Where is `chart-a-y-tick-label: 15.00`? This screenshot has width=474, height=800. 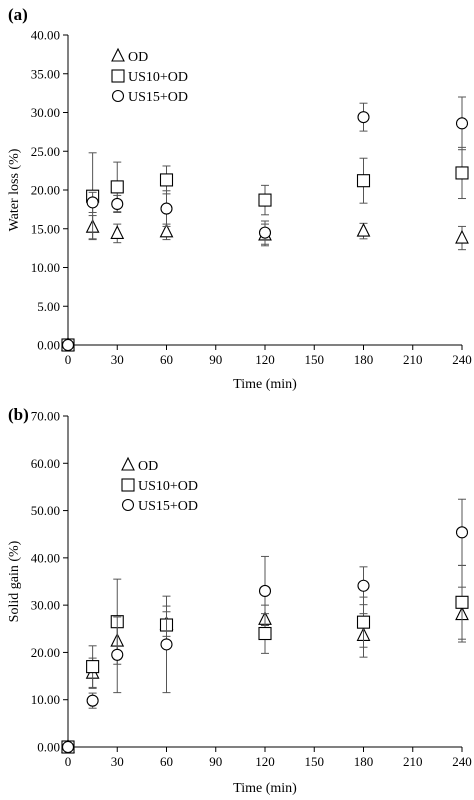 chart-a-y-tick-label: 15.00 is located at coordinates (45, 228).